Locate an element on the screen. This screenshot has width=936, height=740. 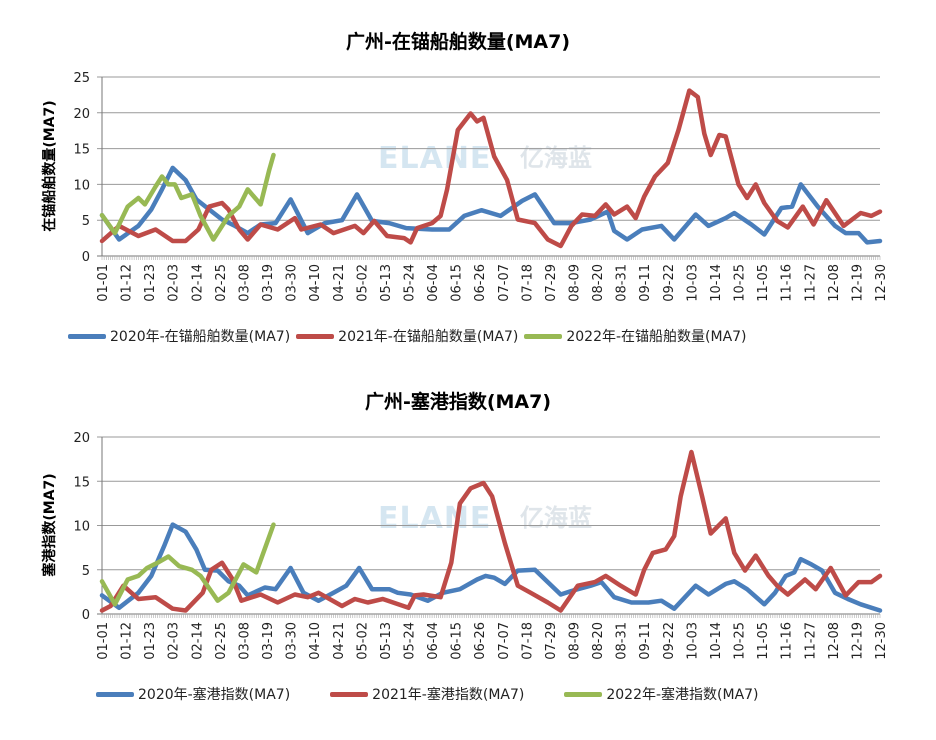
legend-label: 2021年-塞港指数(MA7) is located at coordinates (448, 695).